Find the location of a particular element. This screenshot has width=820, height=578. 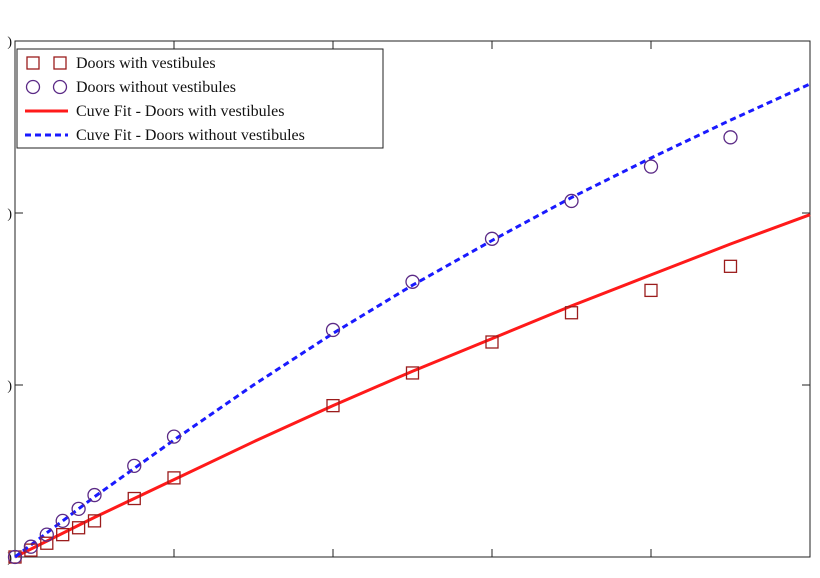

legend-box is located at coordinates (200, 98).